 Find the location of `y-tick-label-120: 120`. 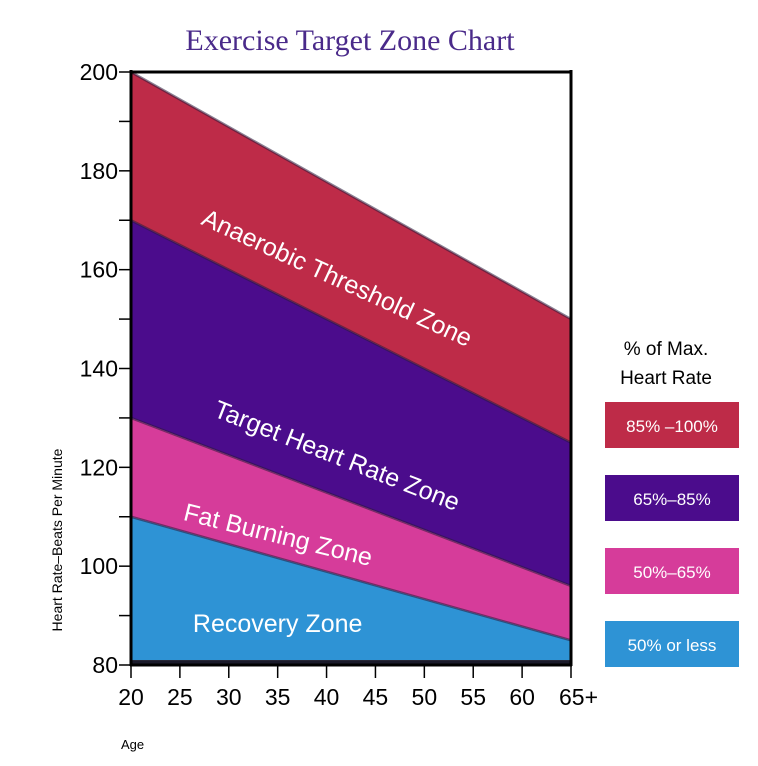

y-tick-label-120: 120 is located at coordinates (99, 467).